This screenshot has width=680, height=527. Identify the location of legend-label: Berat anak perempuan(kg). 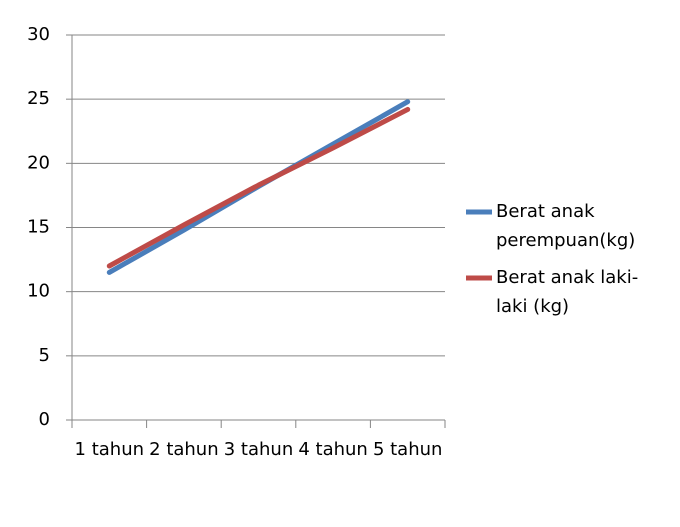
(566, 226).